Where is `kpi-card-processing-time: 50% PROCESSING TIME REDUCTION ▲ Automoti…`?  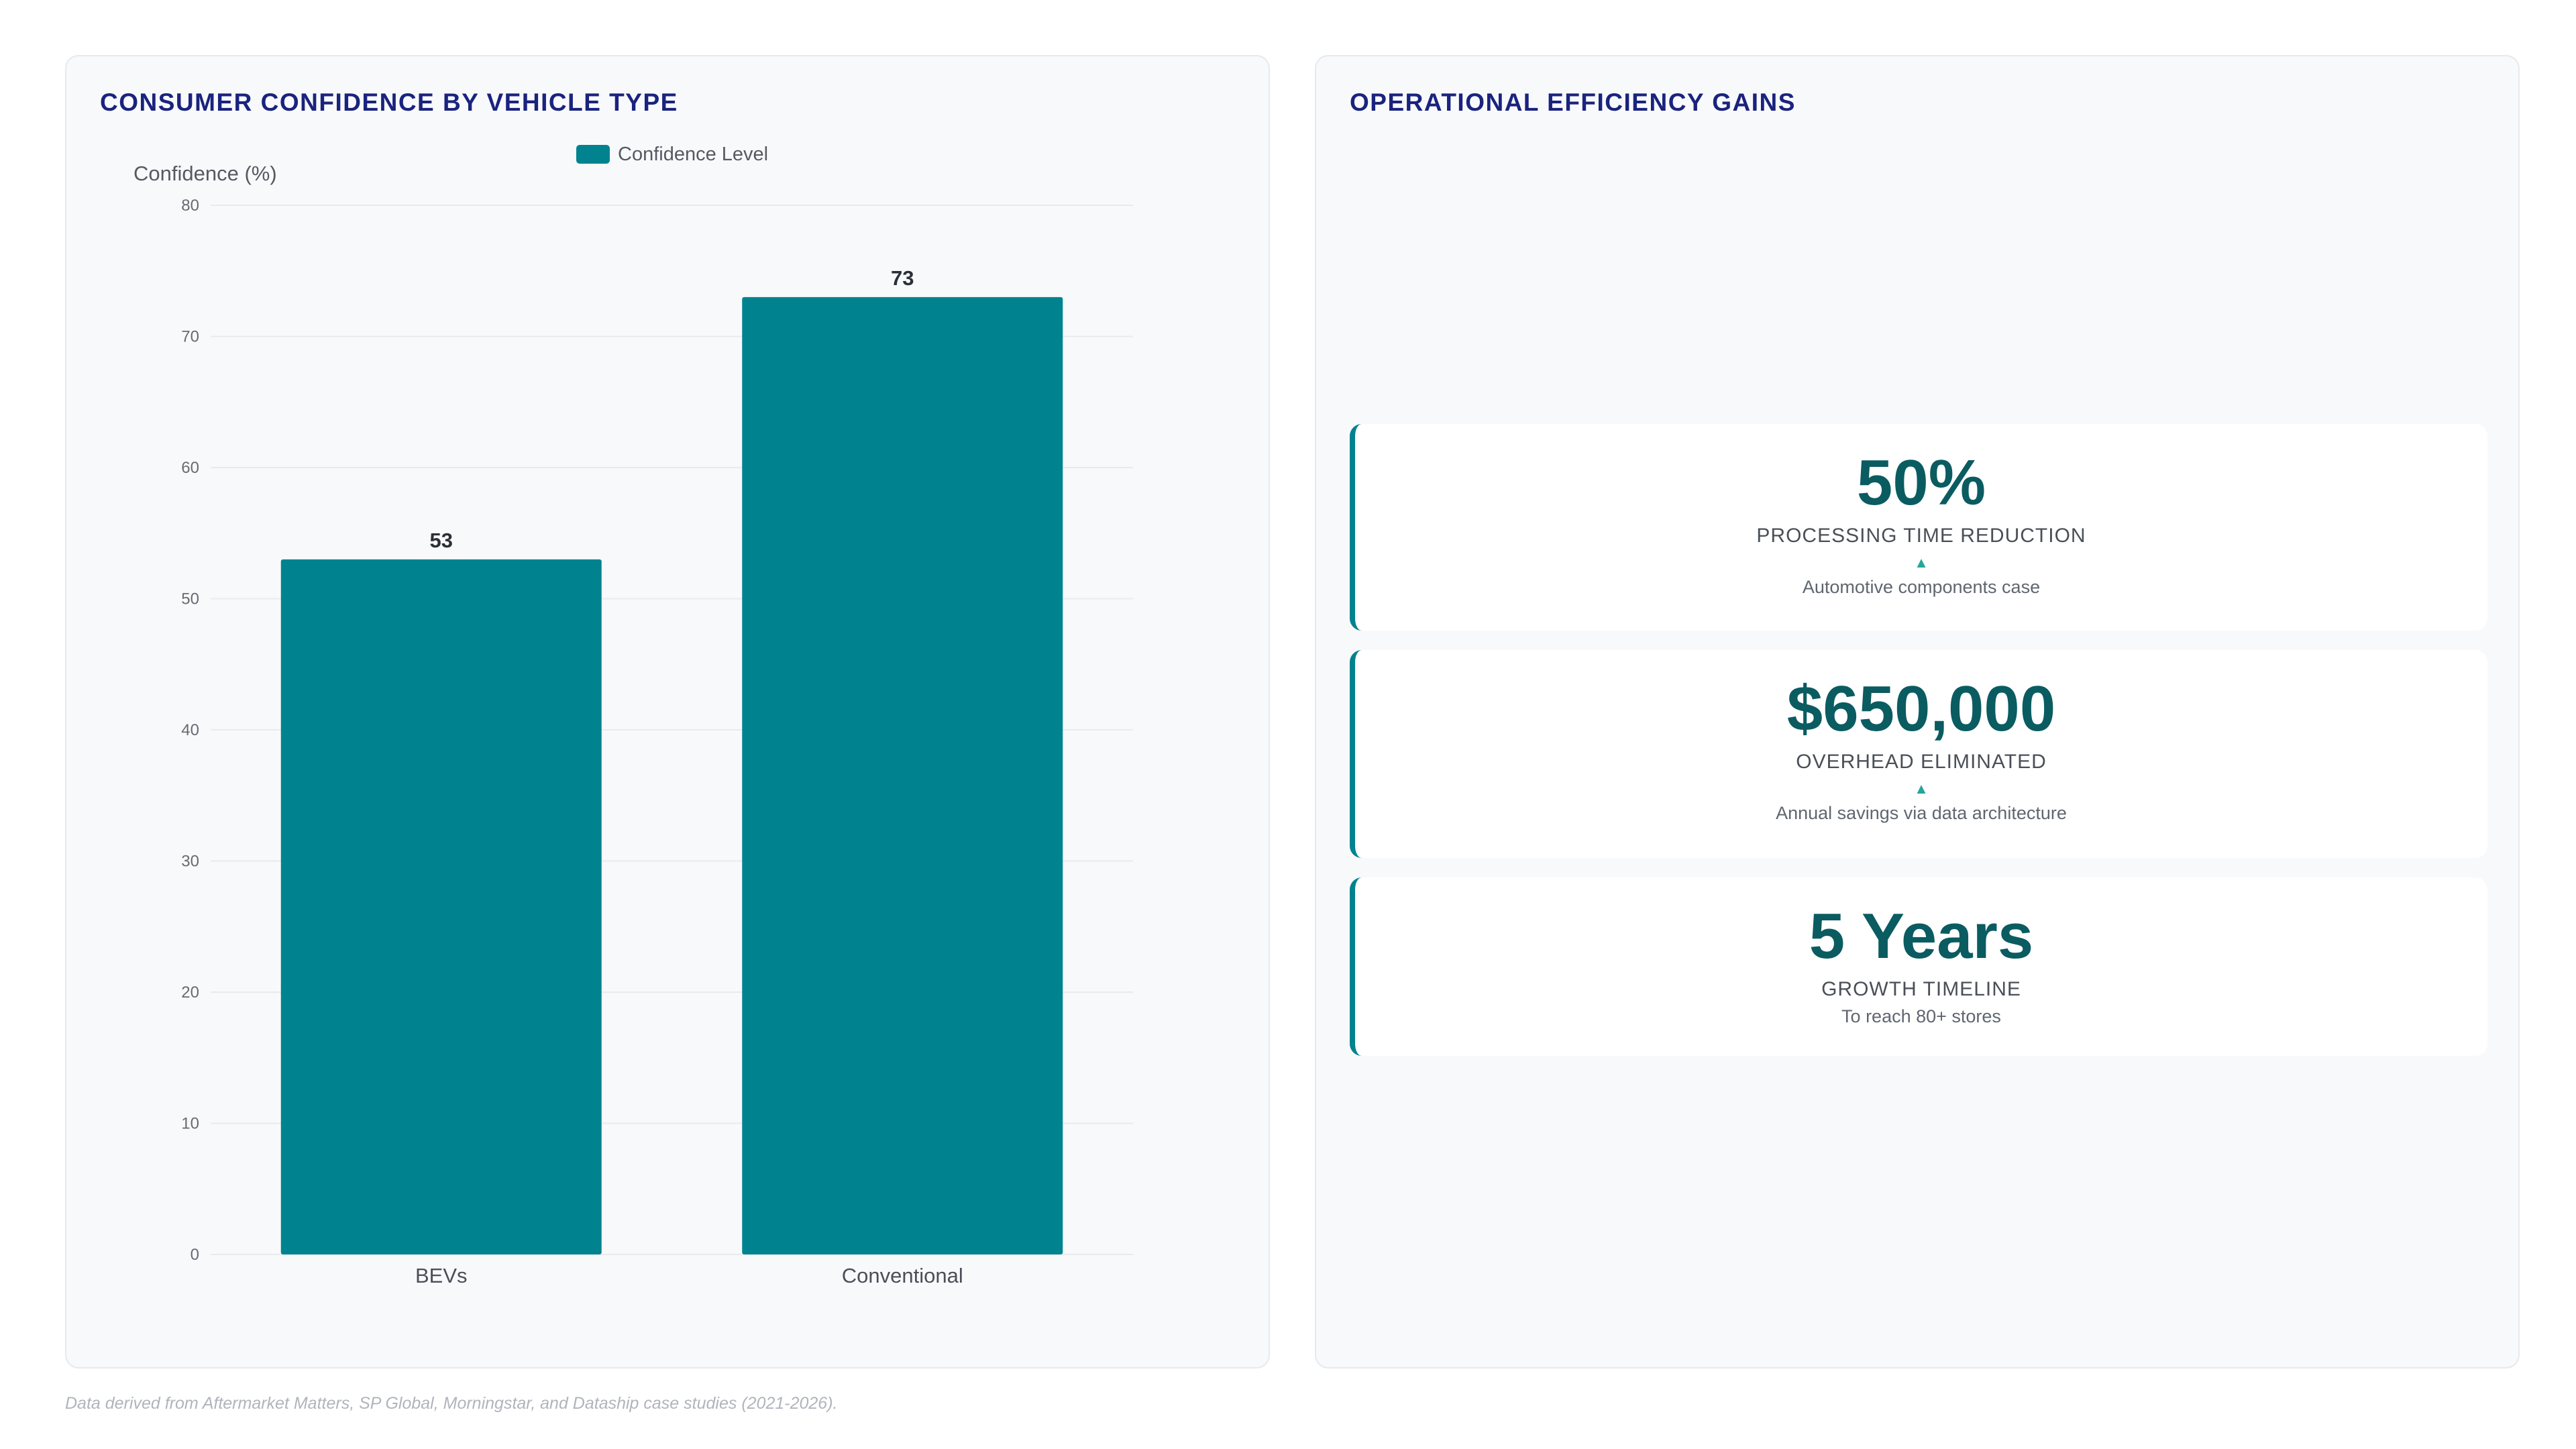 kpi-card-processing-time: 50% PROCESSING TIME REDUCTION ▲ Automoti… is located at coordinates (1918, 527).